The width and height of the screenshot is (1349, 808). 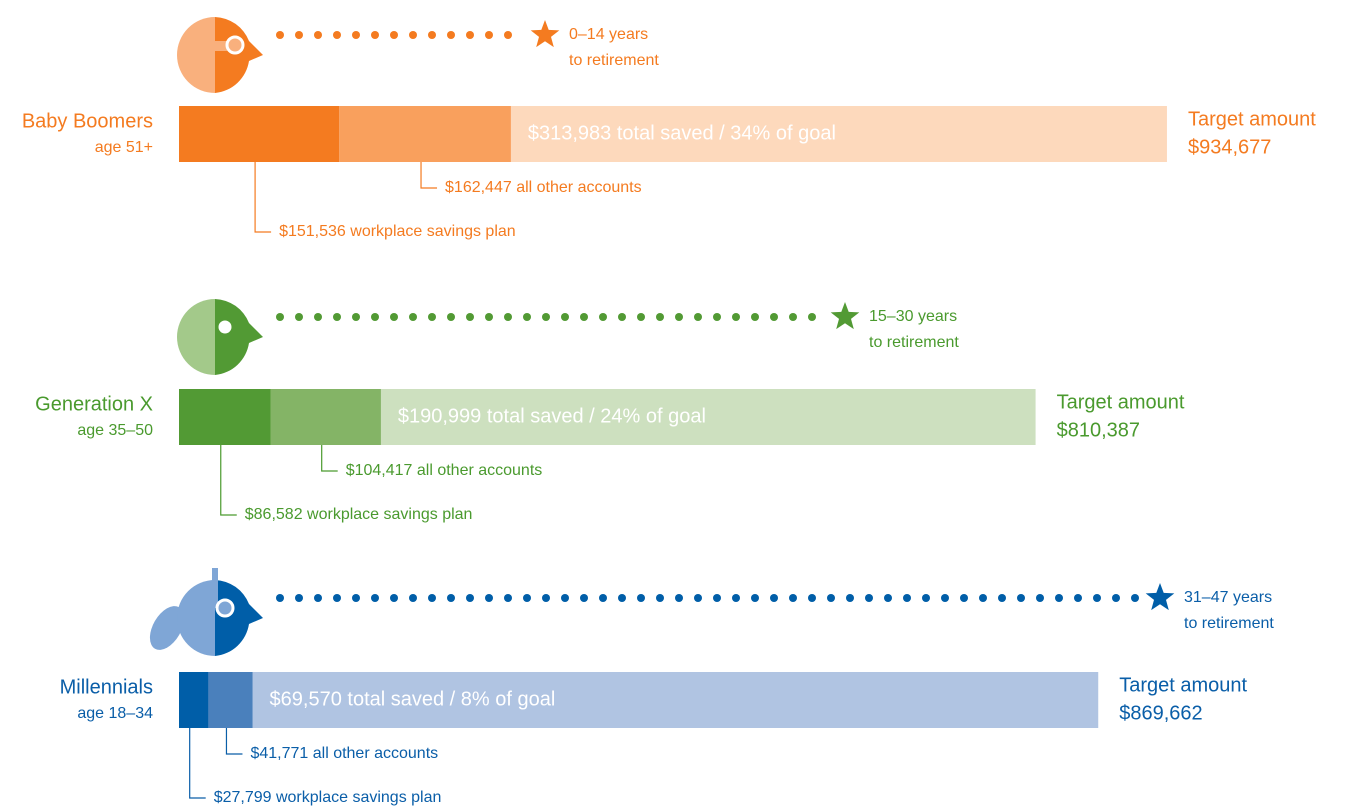 I want to click on total-label: $313,983 total saved / 34% of goal, so click(x=682, y=133).